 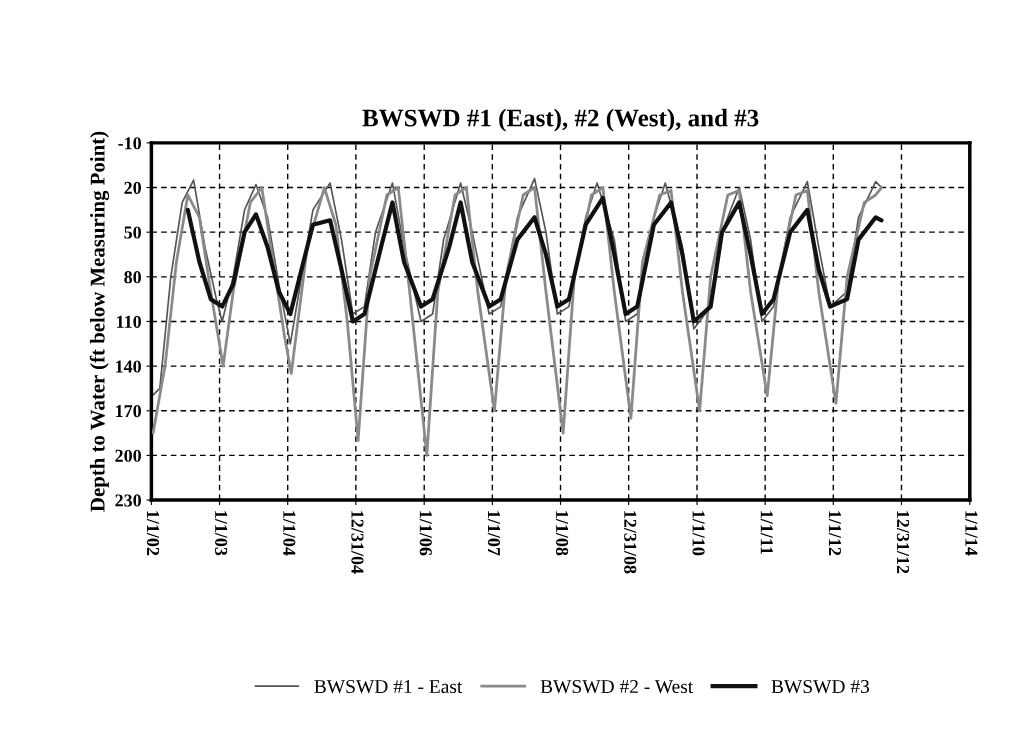 I want to click on y-tick-label: 170, so click(x=128, y=411).